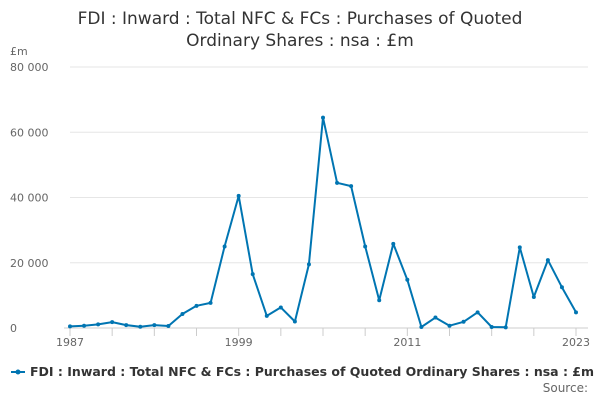 The width and height of the screenshot is (600, 400). What do you see at coordinates (565, 388) in the screenshot?
I see `source-label: Source:` at bounding box center [565, 388].